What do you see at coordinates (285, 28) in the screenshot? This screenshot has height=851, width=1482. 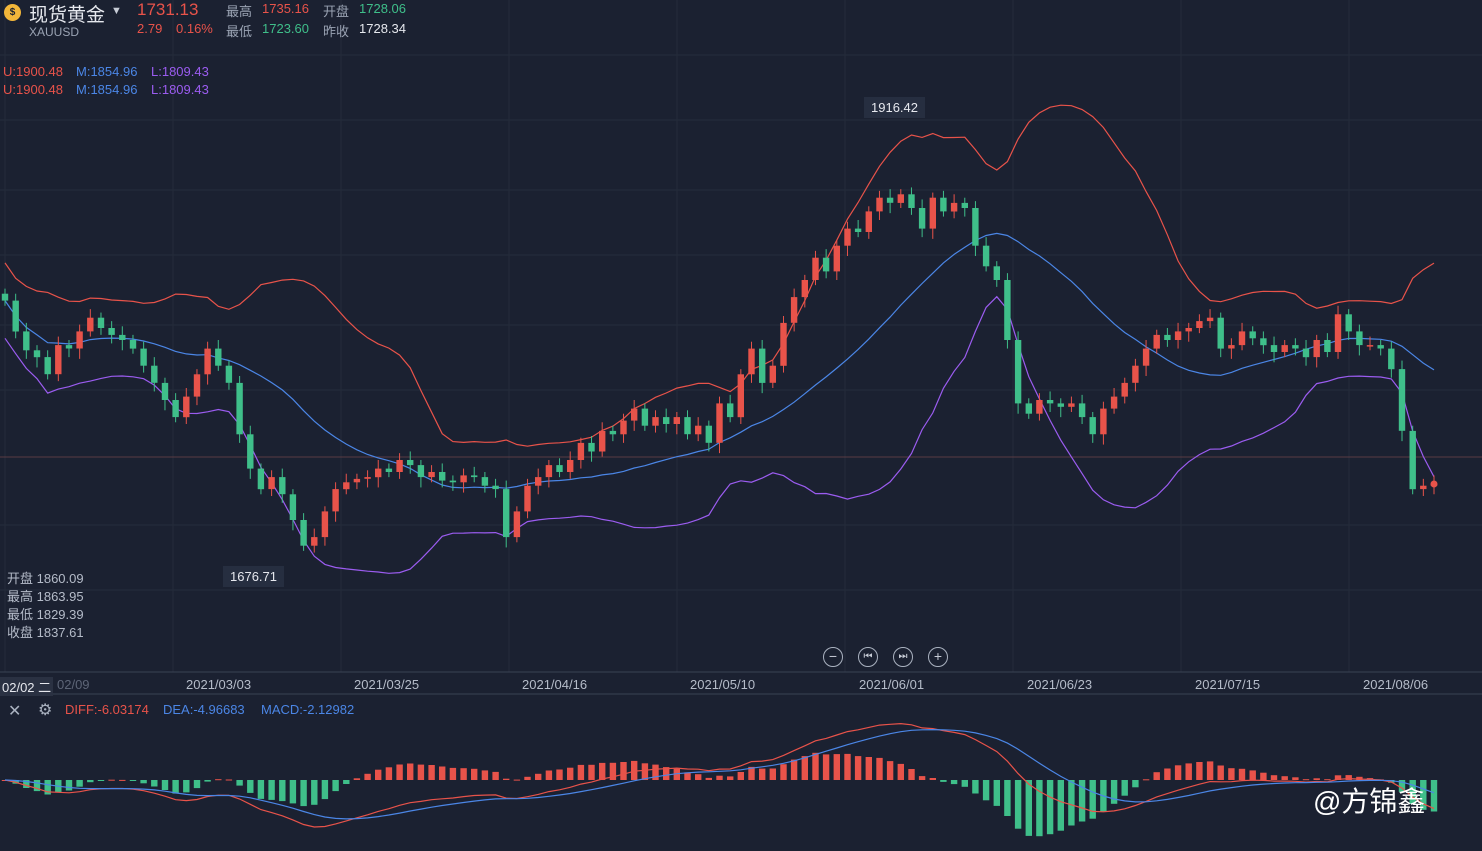 I see `low-value: 1723.60` at bounding box center [285, 28].